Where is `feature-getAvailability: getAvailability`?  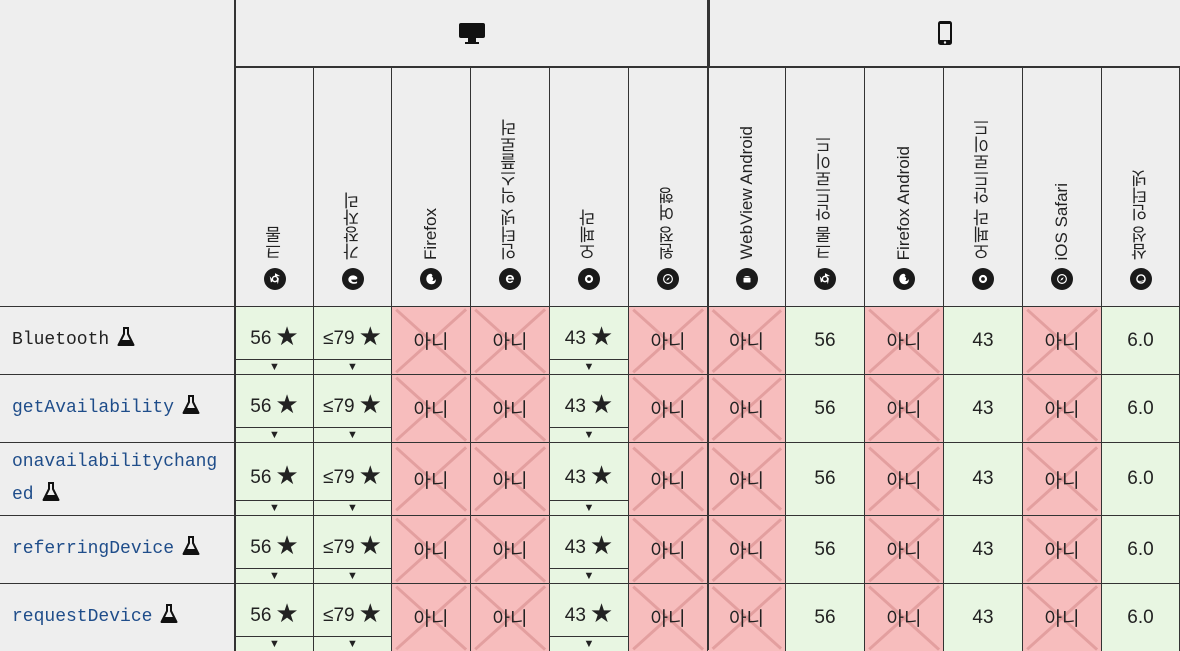
feature-getAvailability: getAvailability is located at coordinates (118, 408).